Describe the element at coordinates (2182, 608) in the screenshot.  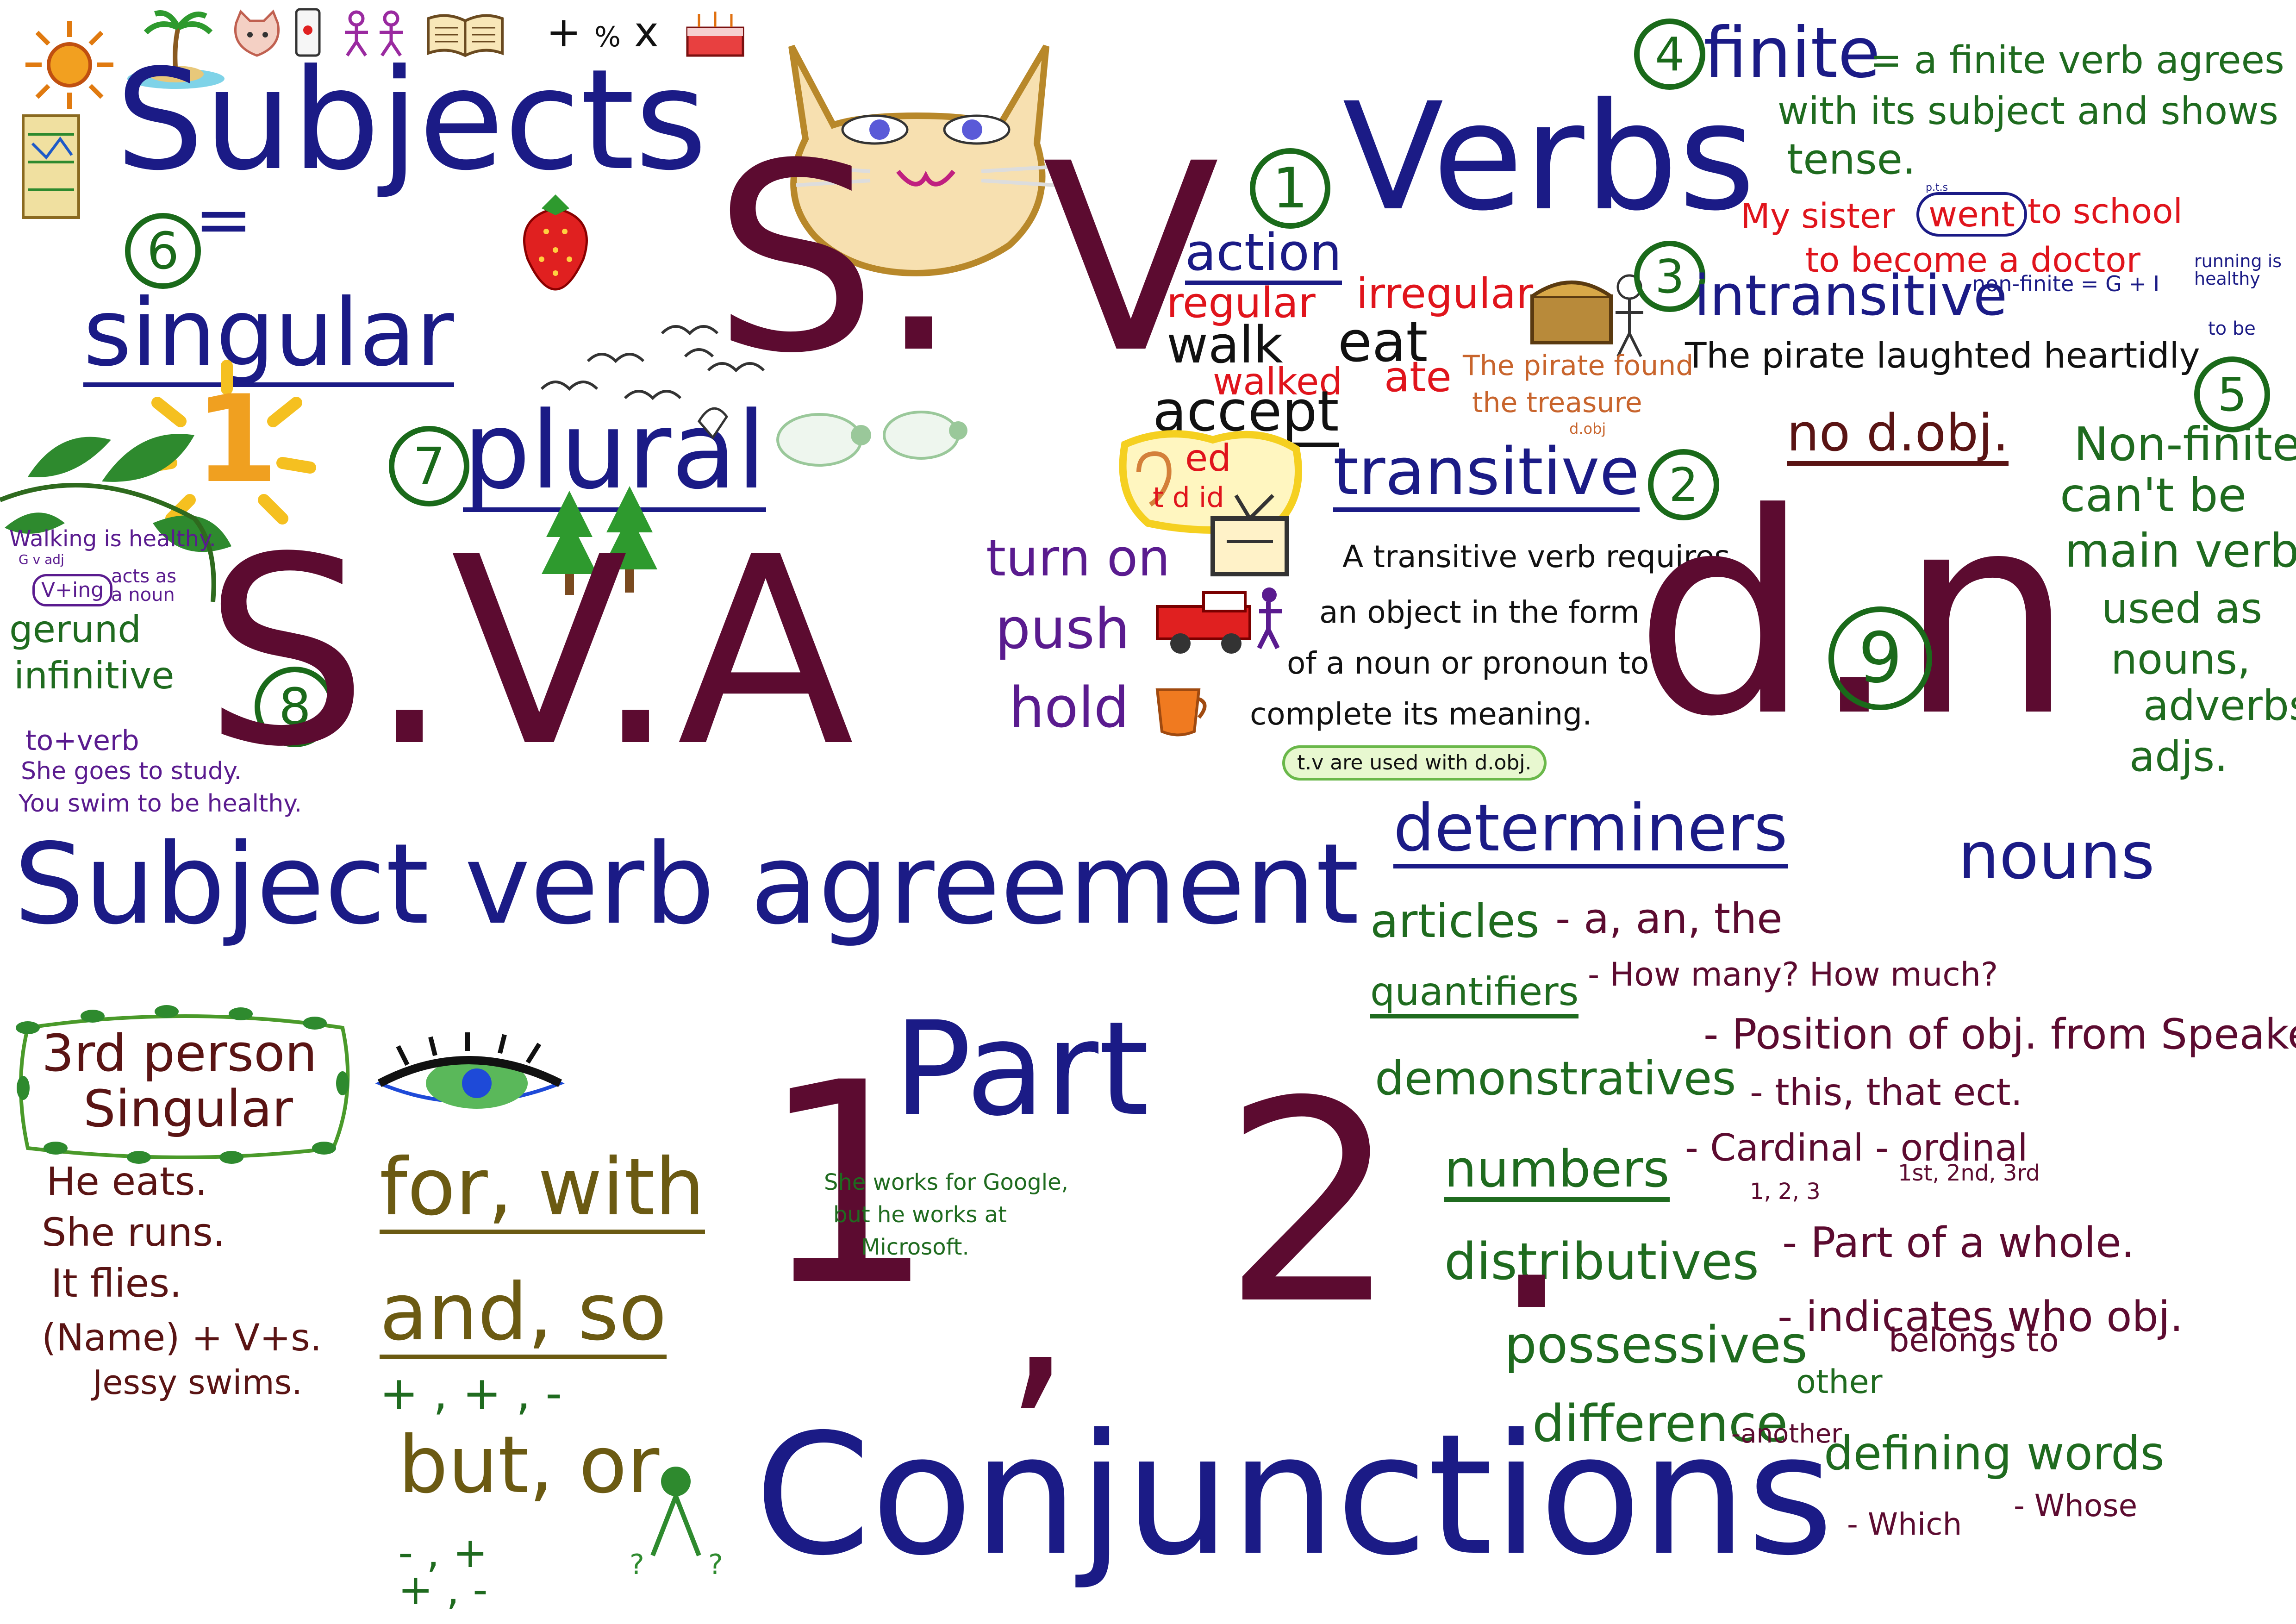
I see `used-as-line1: used as` at that location.